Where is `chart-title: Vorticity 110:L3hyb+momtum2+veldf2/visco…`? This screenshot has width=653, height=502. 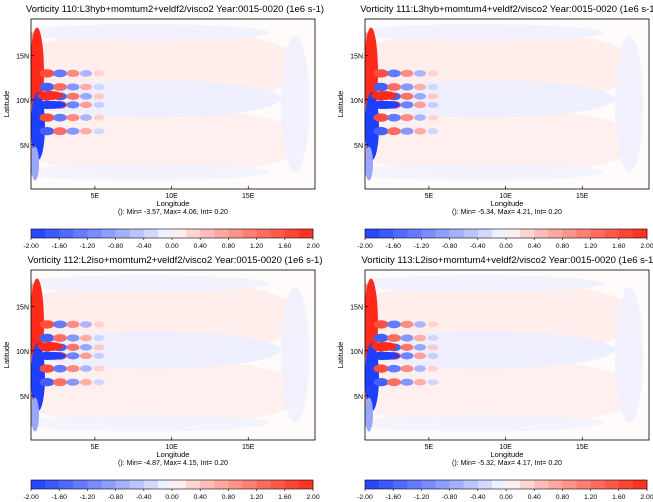 chart-title: Vorticity 110:L3hyb+momtum2+veldf2/visco… is located at coordinates (175, 9).